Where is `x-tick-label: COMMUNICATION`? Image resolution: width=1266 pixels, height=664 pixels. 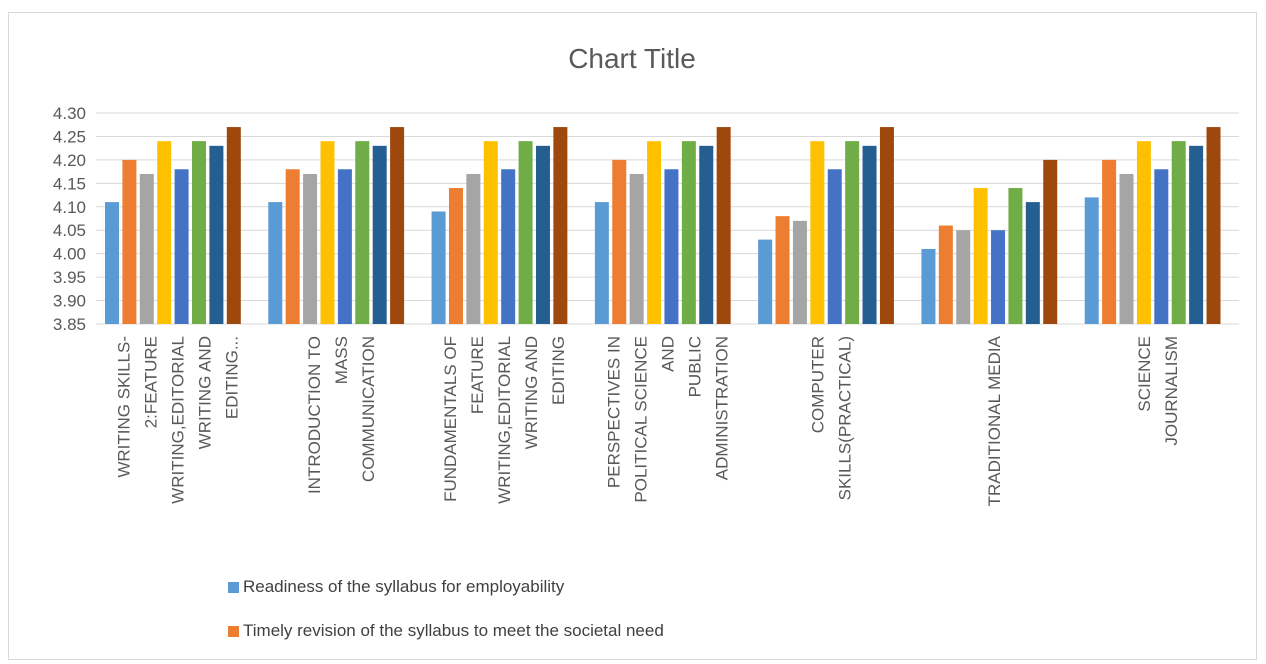 x-tick-label: COMMUNICATION is located at coordinates (368, 409).